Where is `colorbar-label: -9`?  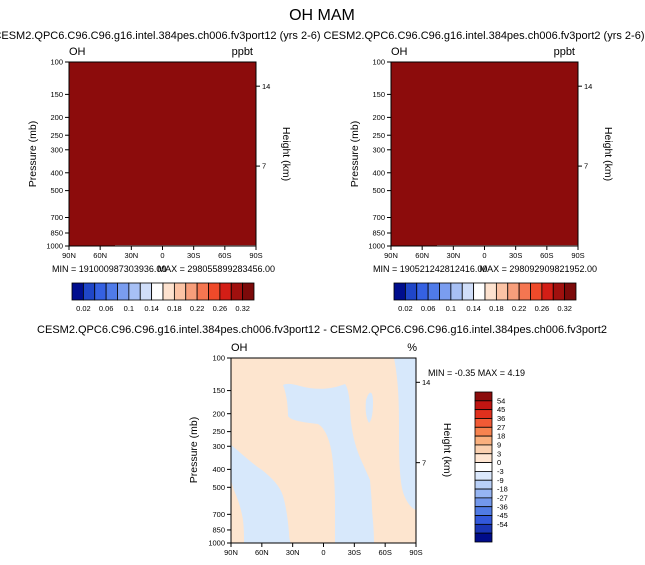
colorbar-label: -9 is located at coordinates (500, 480).